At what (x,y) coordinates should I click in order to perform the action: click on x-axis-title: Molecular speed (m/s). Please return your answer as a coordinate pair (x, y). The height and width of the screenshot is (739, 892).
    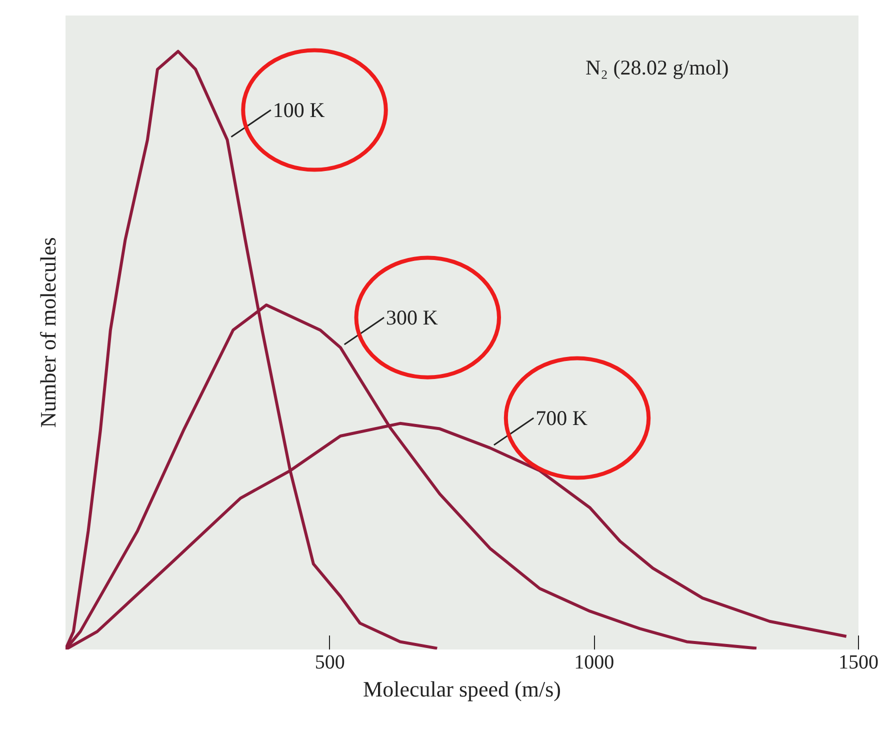
    Looking at the image, I should click on (462, 689).